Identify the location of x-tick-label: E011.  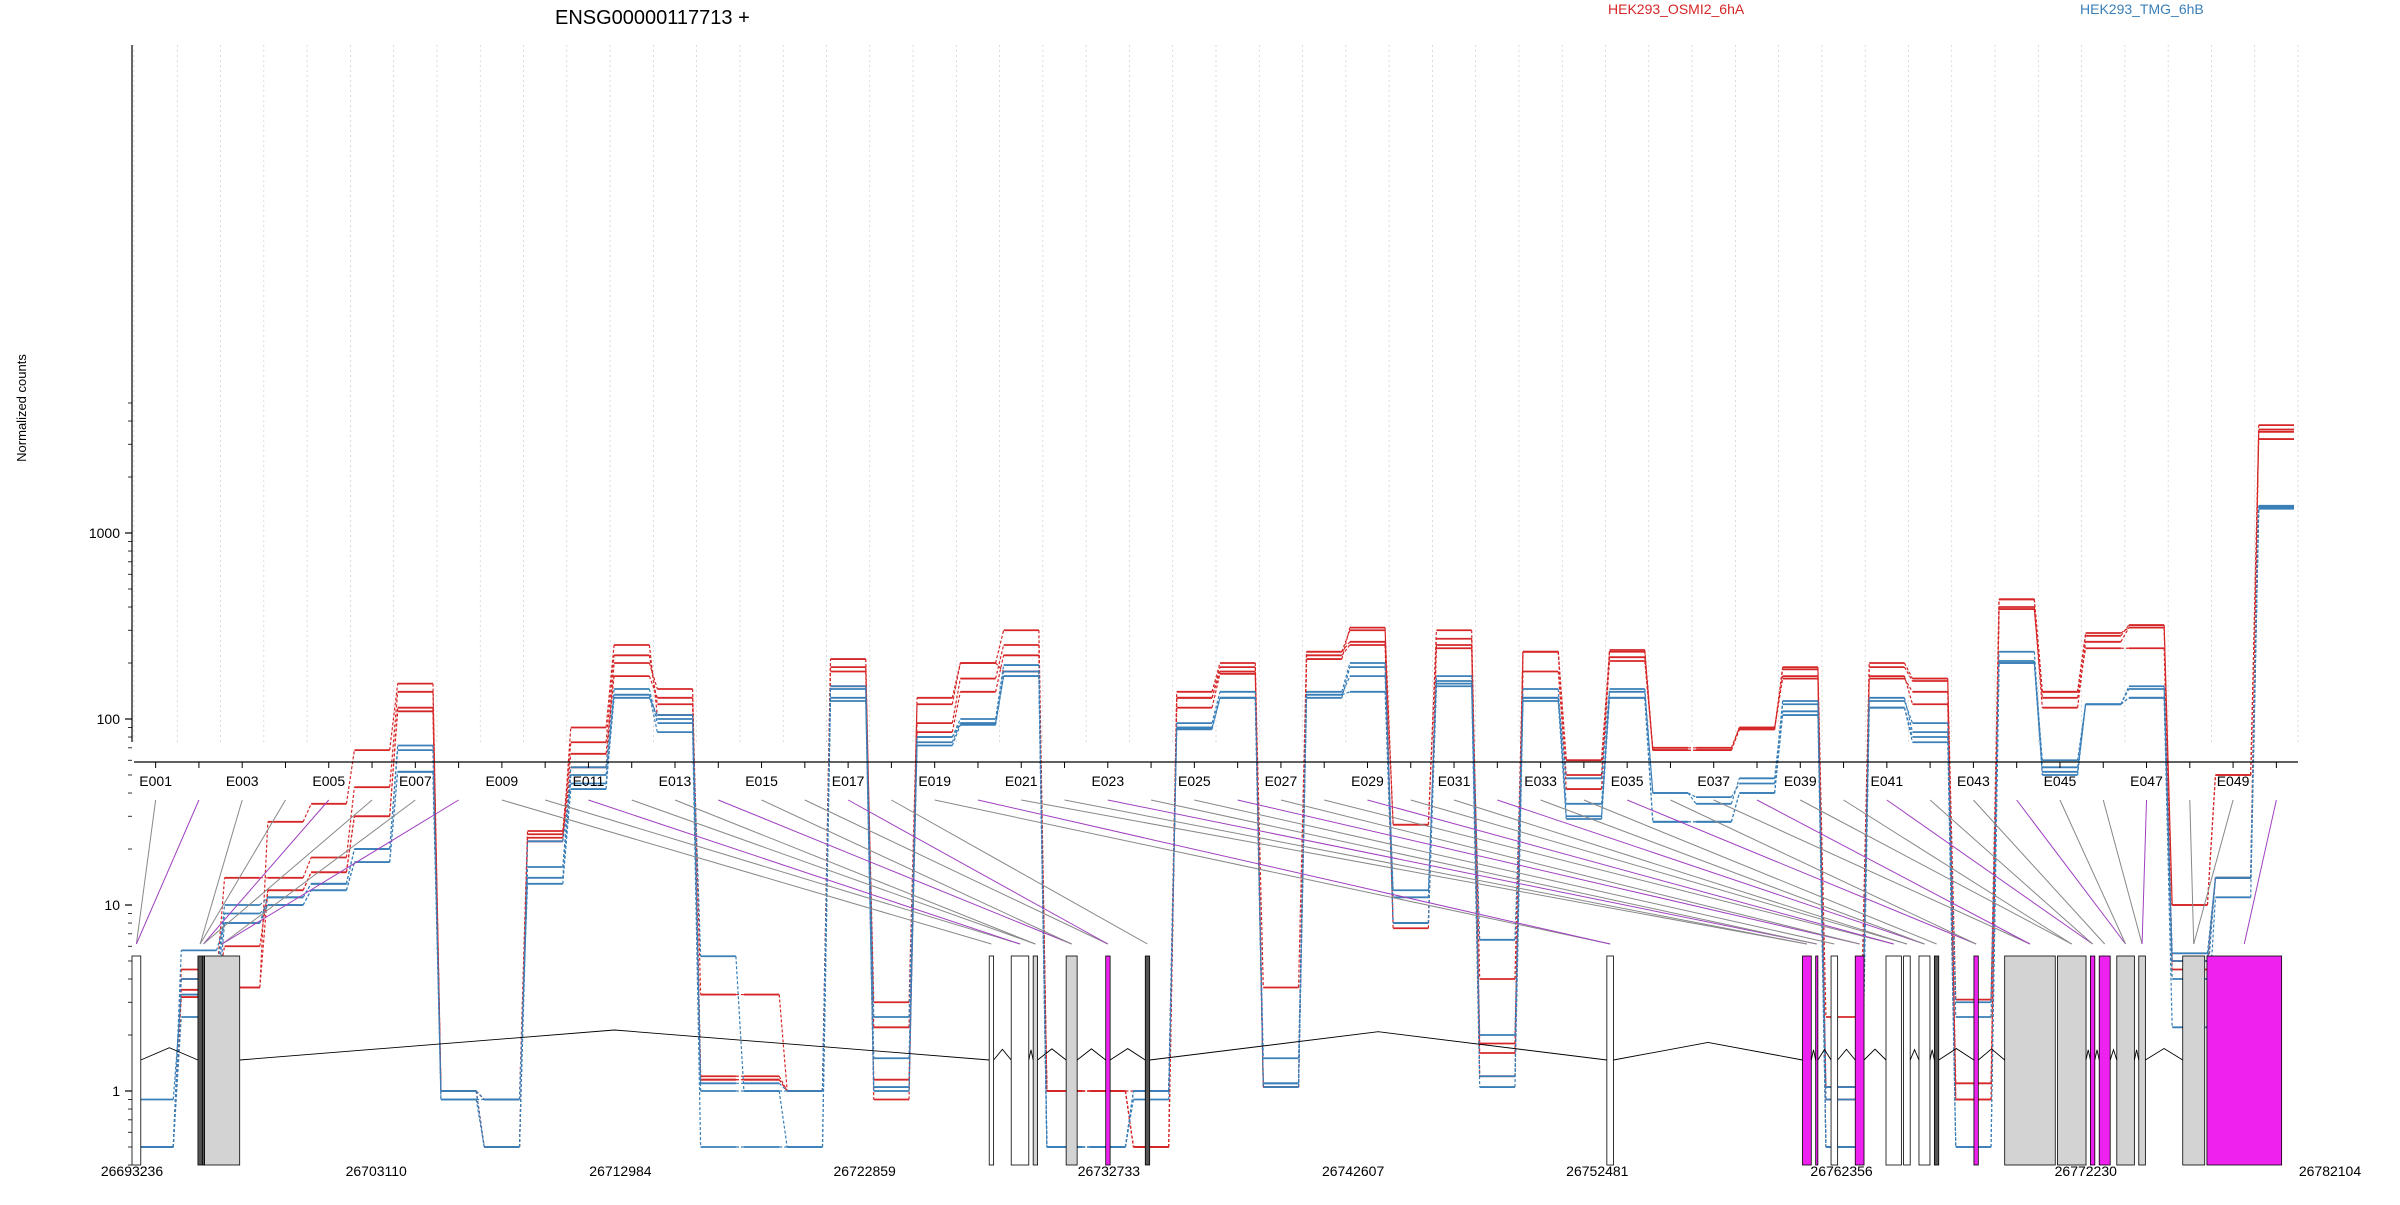
(589, 781).